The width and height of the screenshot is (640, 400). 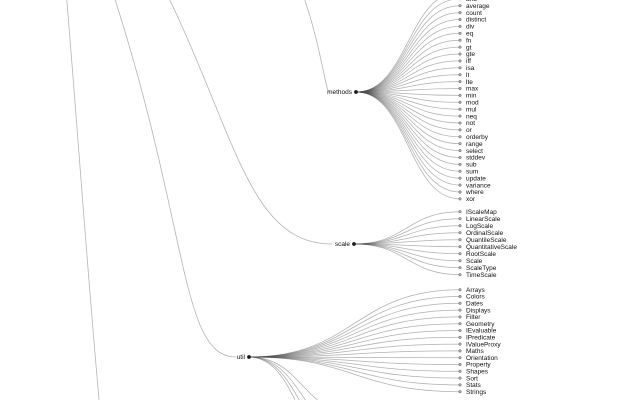 I want to click on leaf-label-Shapes: Shapes, so click(x=477, y=372).